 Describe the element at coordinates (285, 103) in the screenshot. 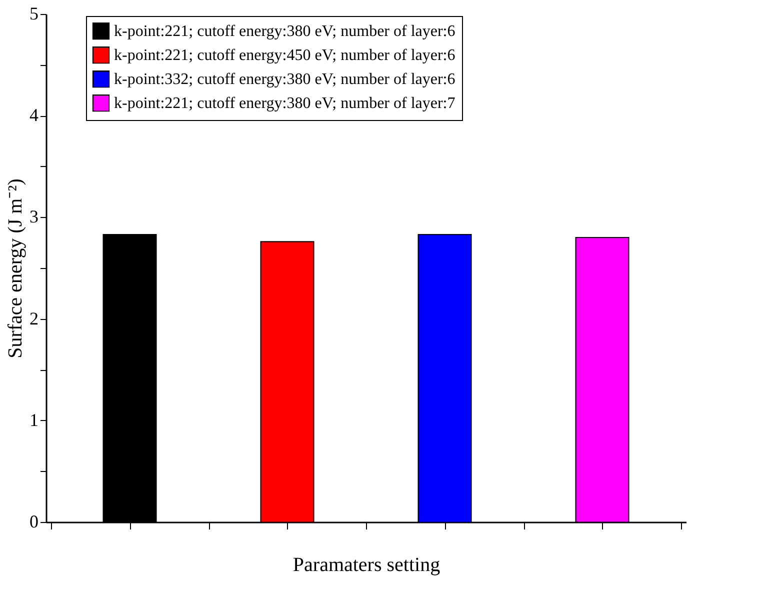

I see `legend-label: k-point:221; cutoff energy:380 eV; number of layer:7` at that location.